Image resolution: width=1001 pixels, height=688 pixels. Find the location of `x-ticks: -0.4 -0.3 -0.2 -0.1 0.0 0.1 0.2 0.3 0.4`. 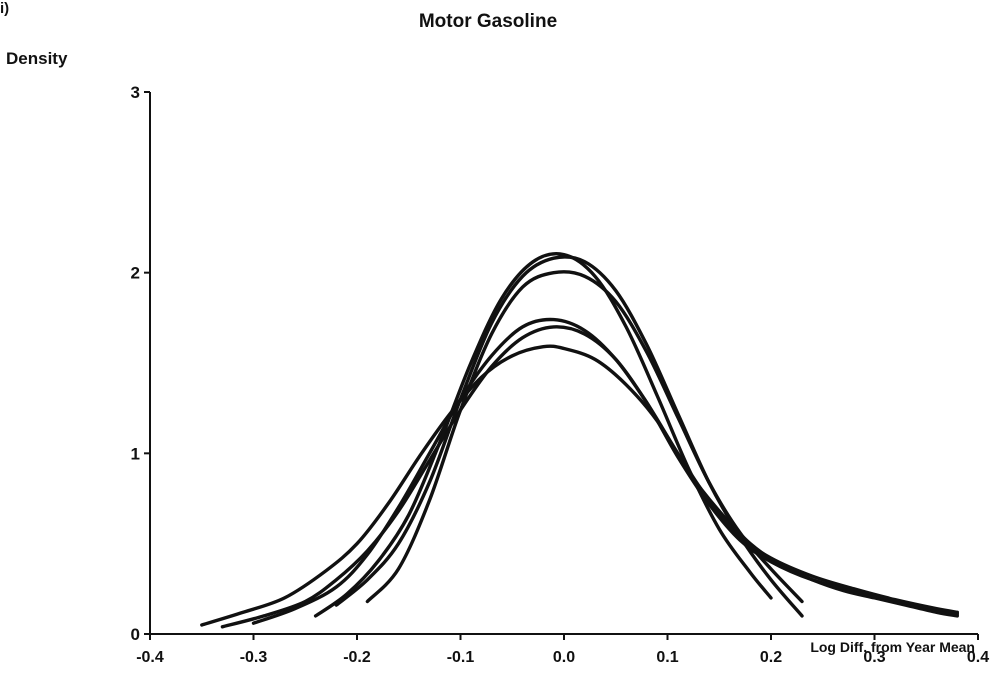

x-ticks: -0.4 -0.3 -0.2 -0.1 0.0 0.1 0.2 0.3 0.4 is located at coordinates (562, 650).